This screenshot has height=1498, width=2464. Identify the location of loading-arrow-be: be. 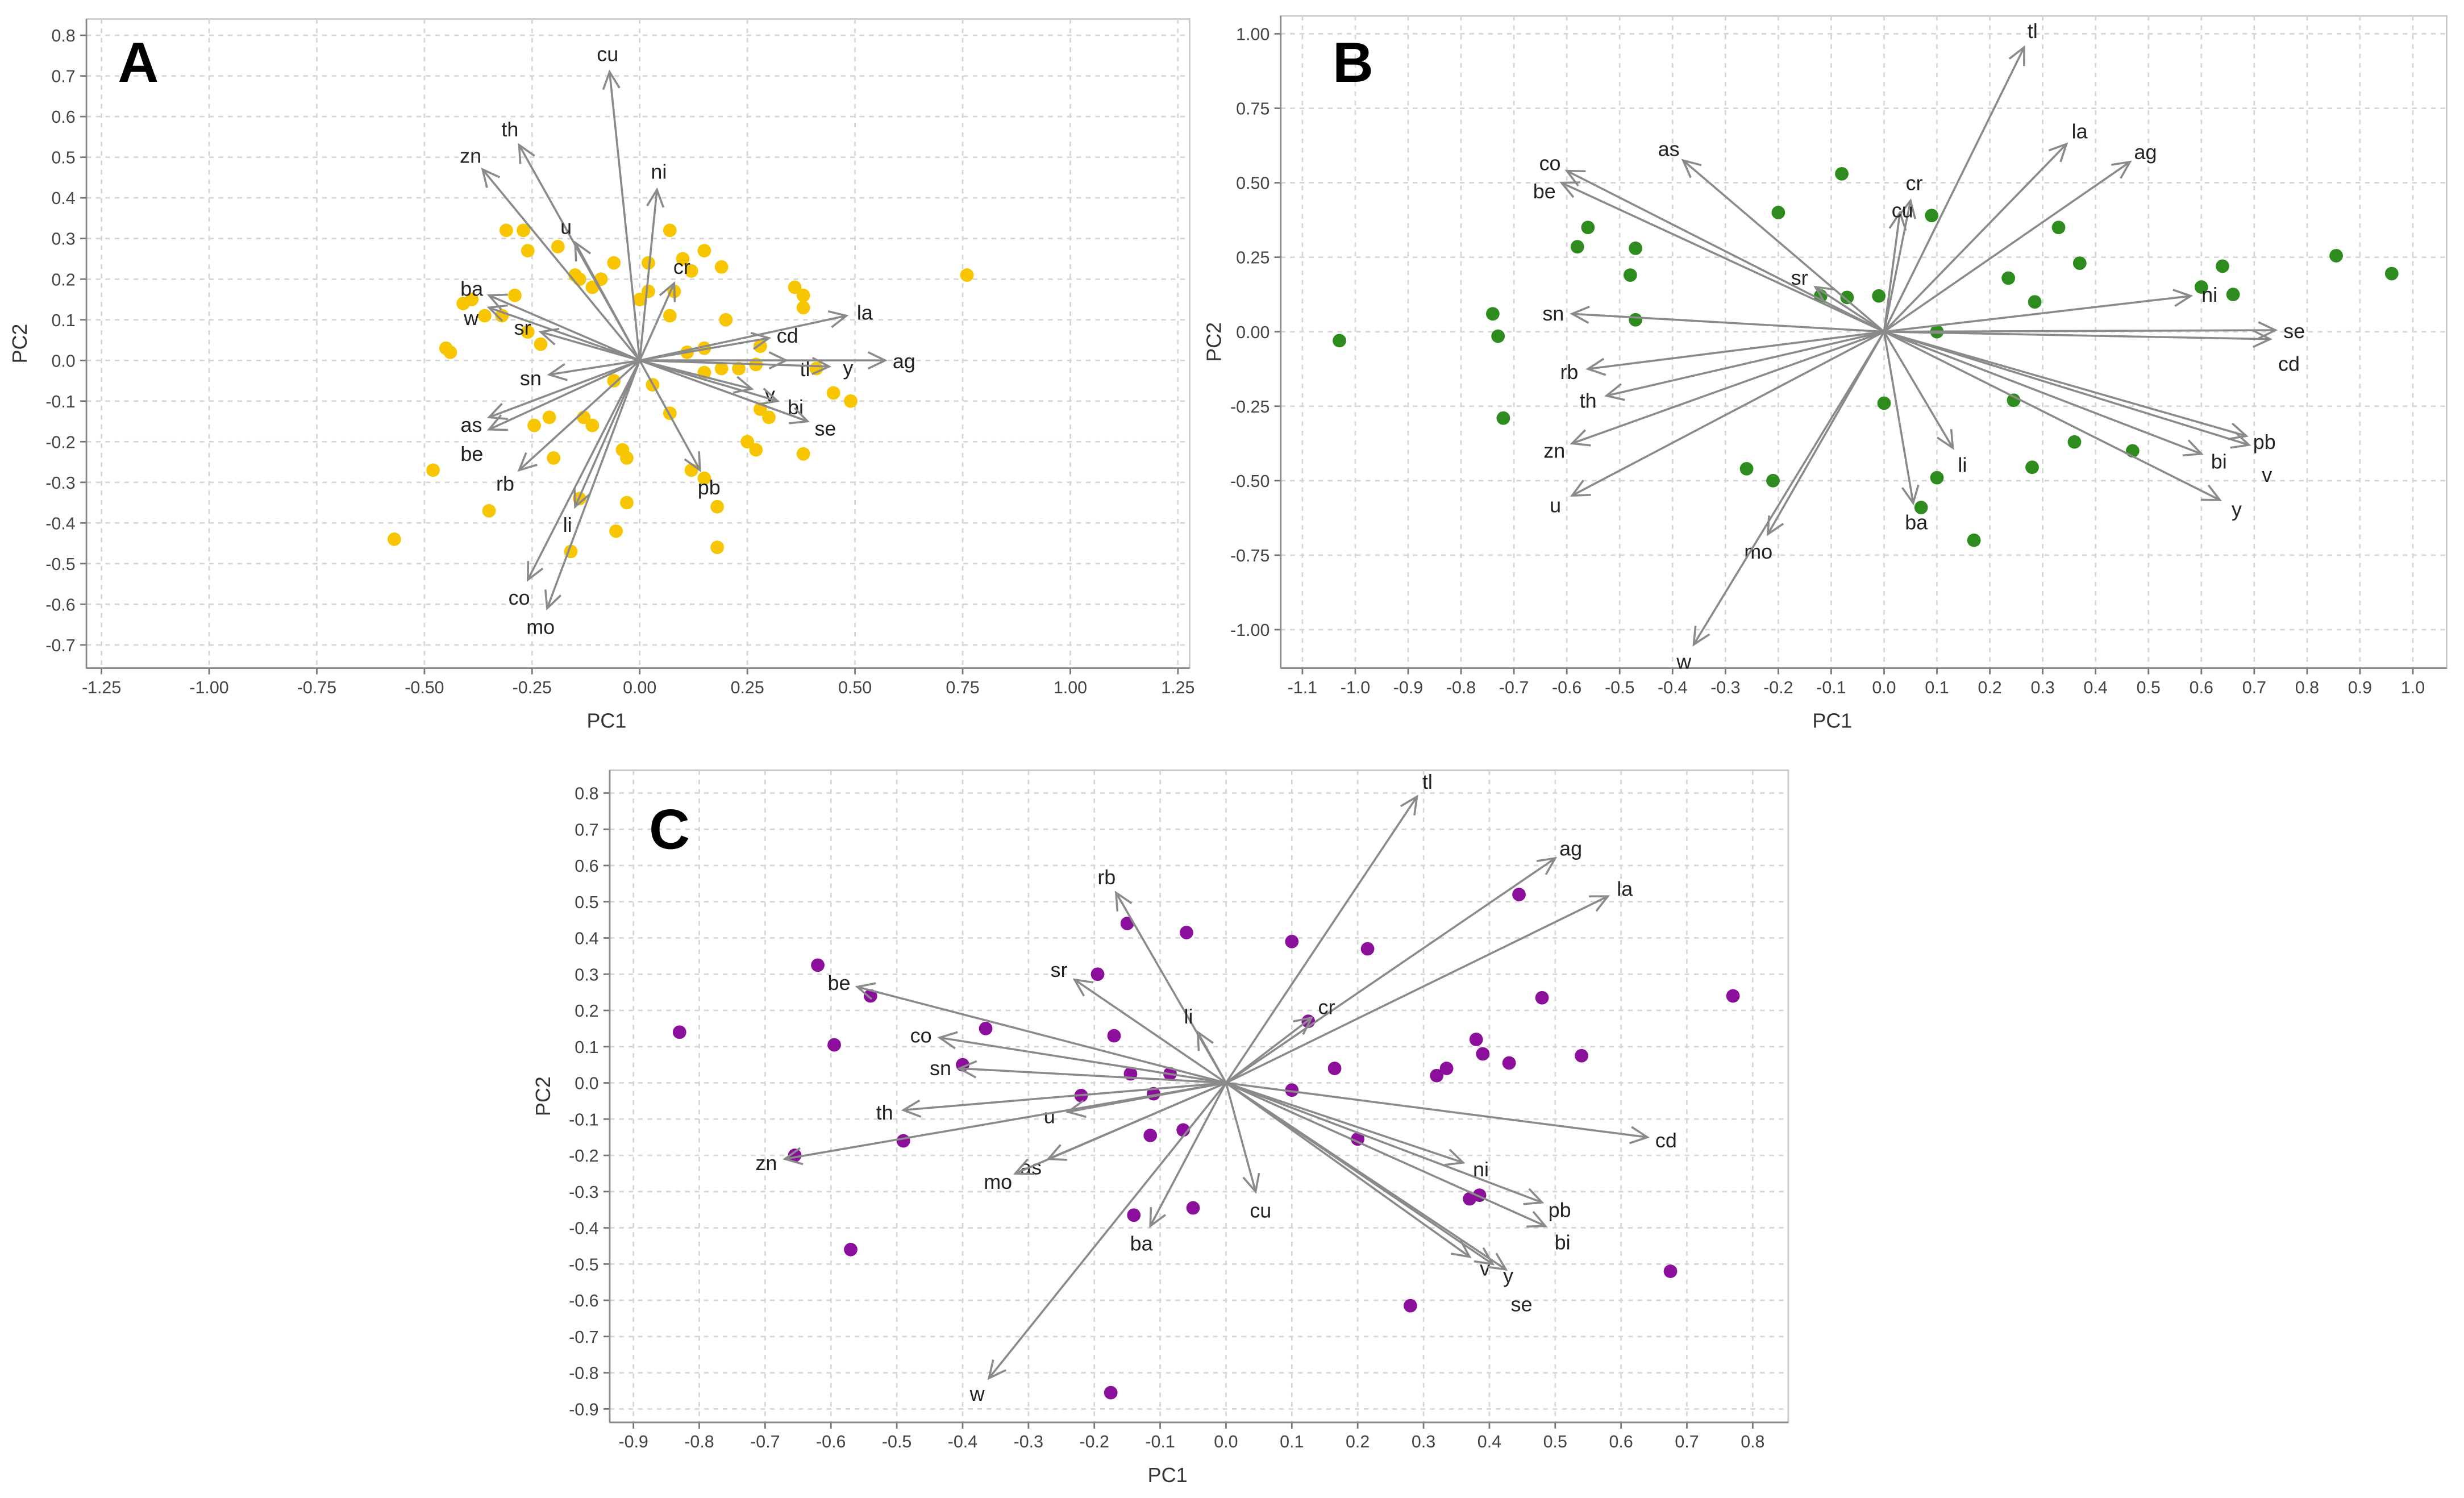
(1709, 257).